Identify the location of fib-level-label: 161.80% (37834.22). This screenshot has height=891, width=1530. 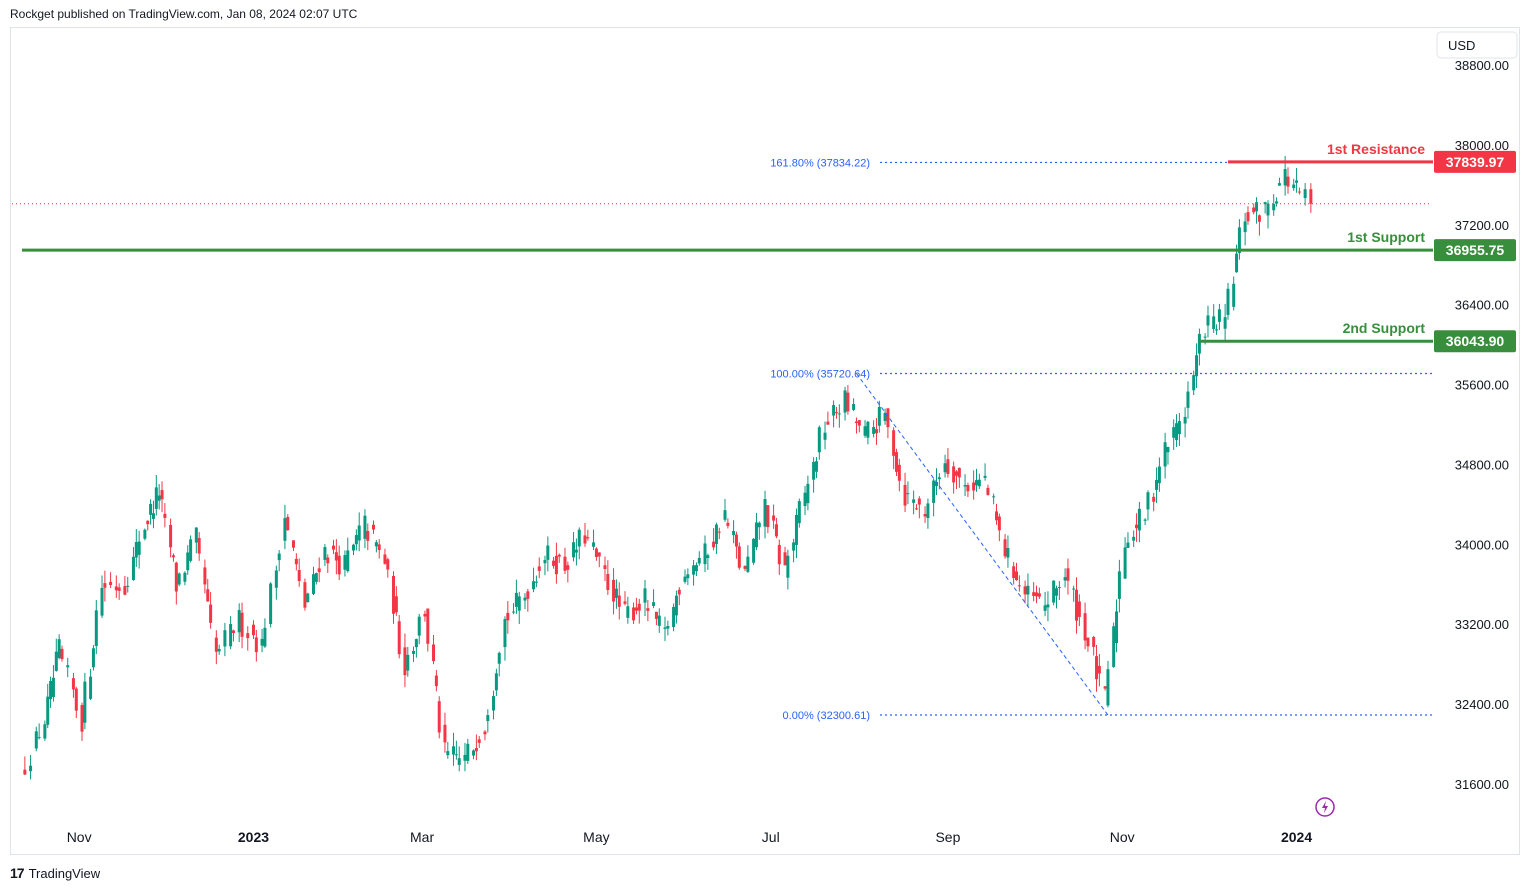
(820, 163).